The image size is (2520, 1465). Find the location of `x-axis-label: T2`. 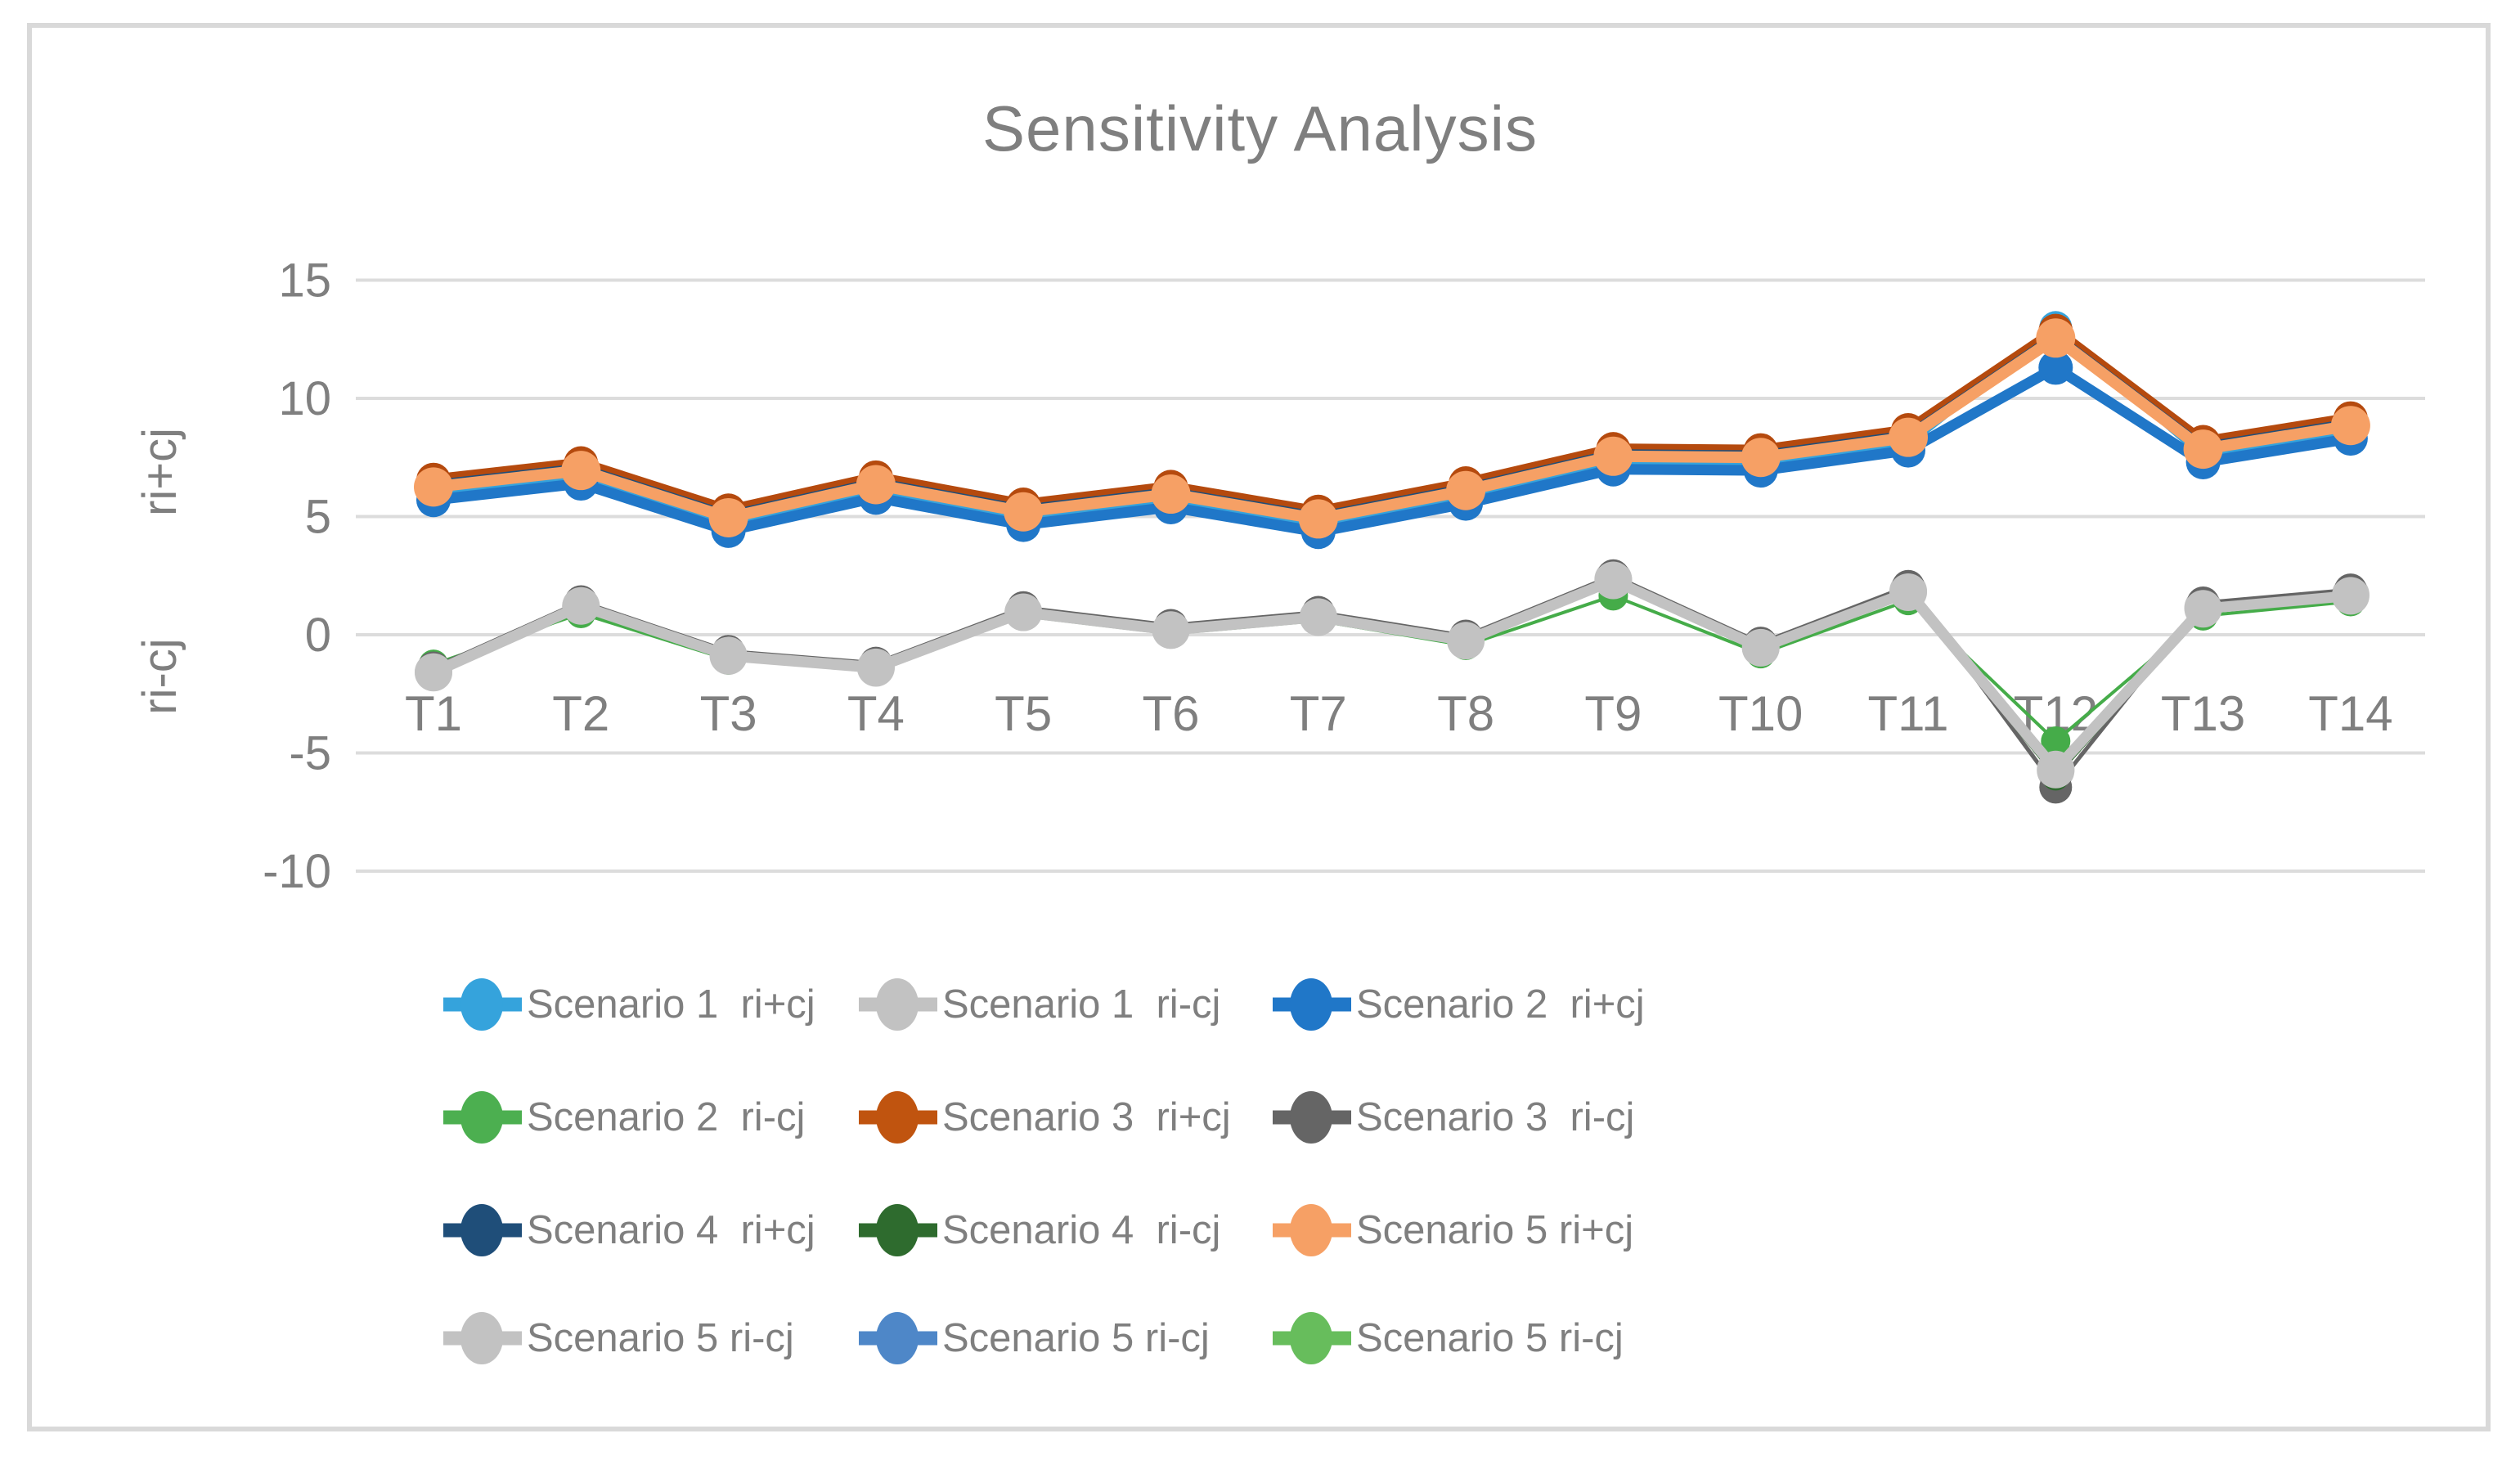

x-axis-label: T2 is located at coordinates (580, 713).